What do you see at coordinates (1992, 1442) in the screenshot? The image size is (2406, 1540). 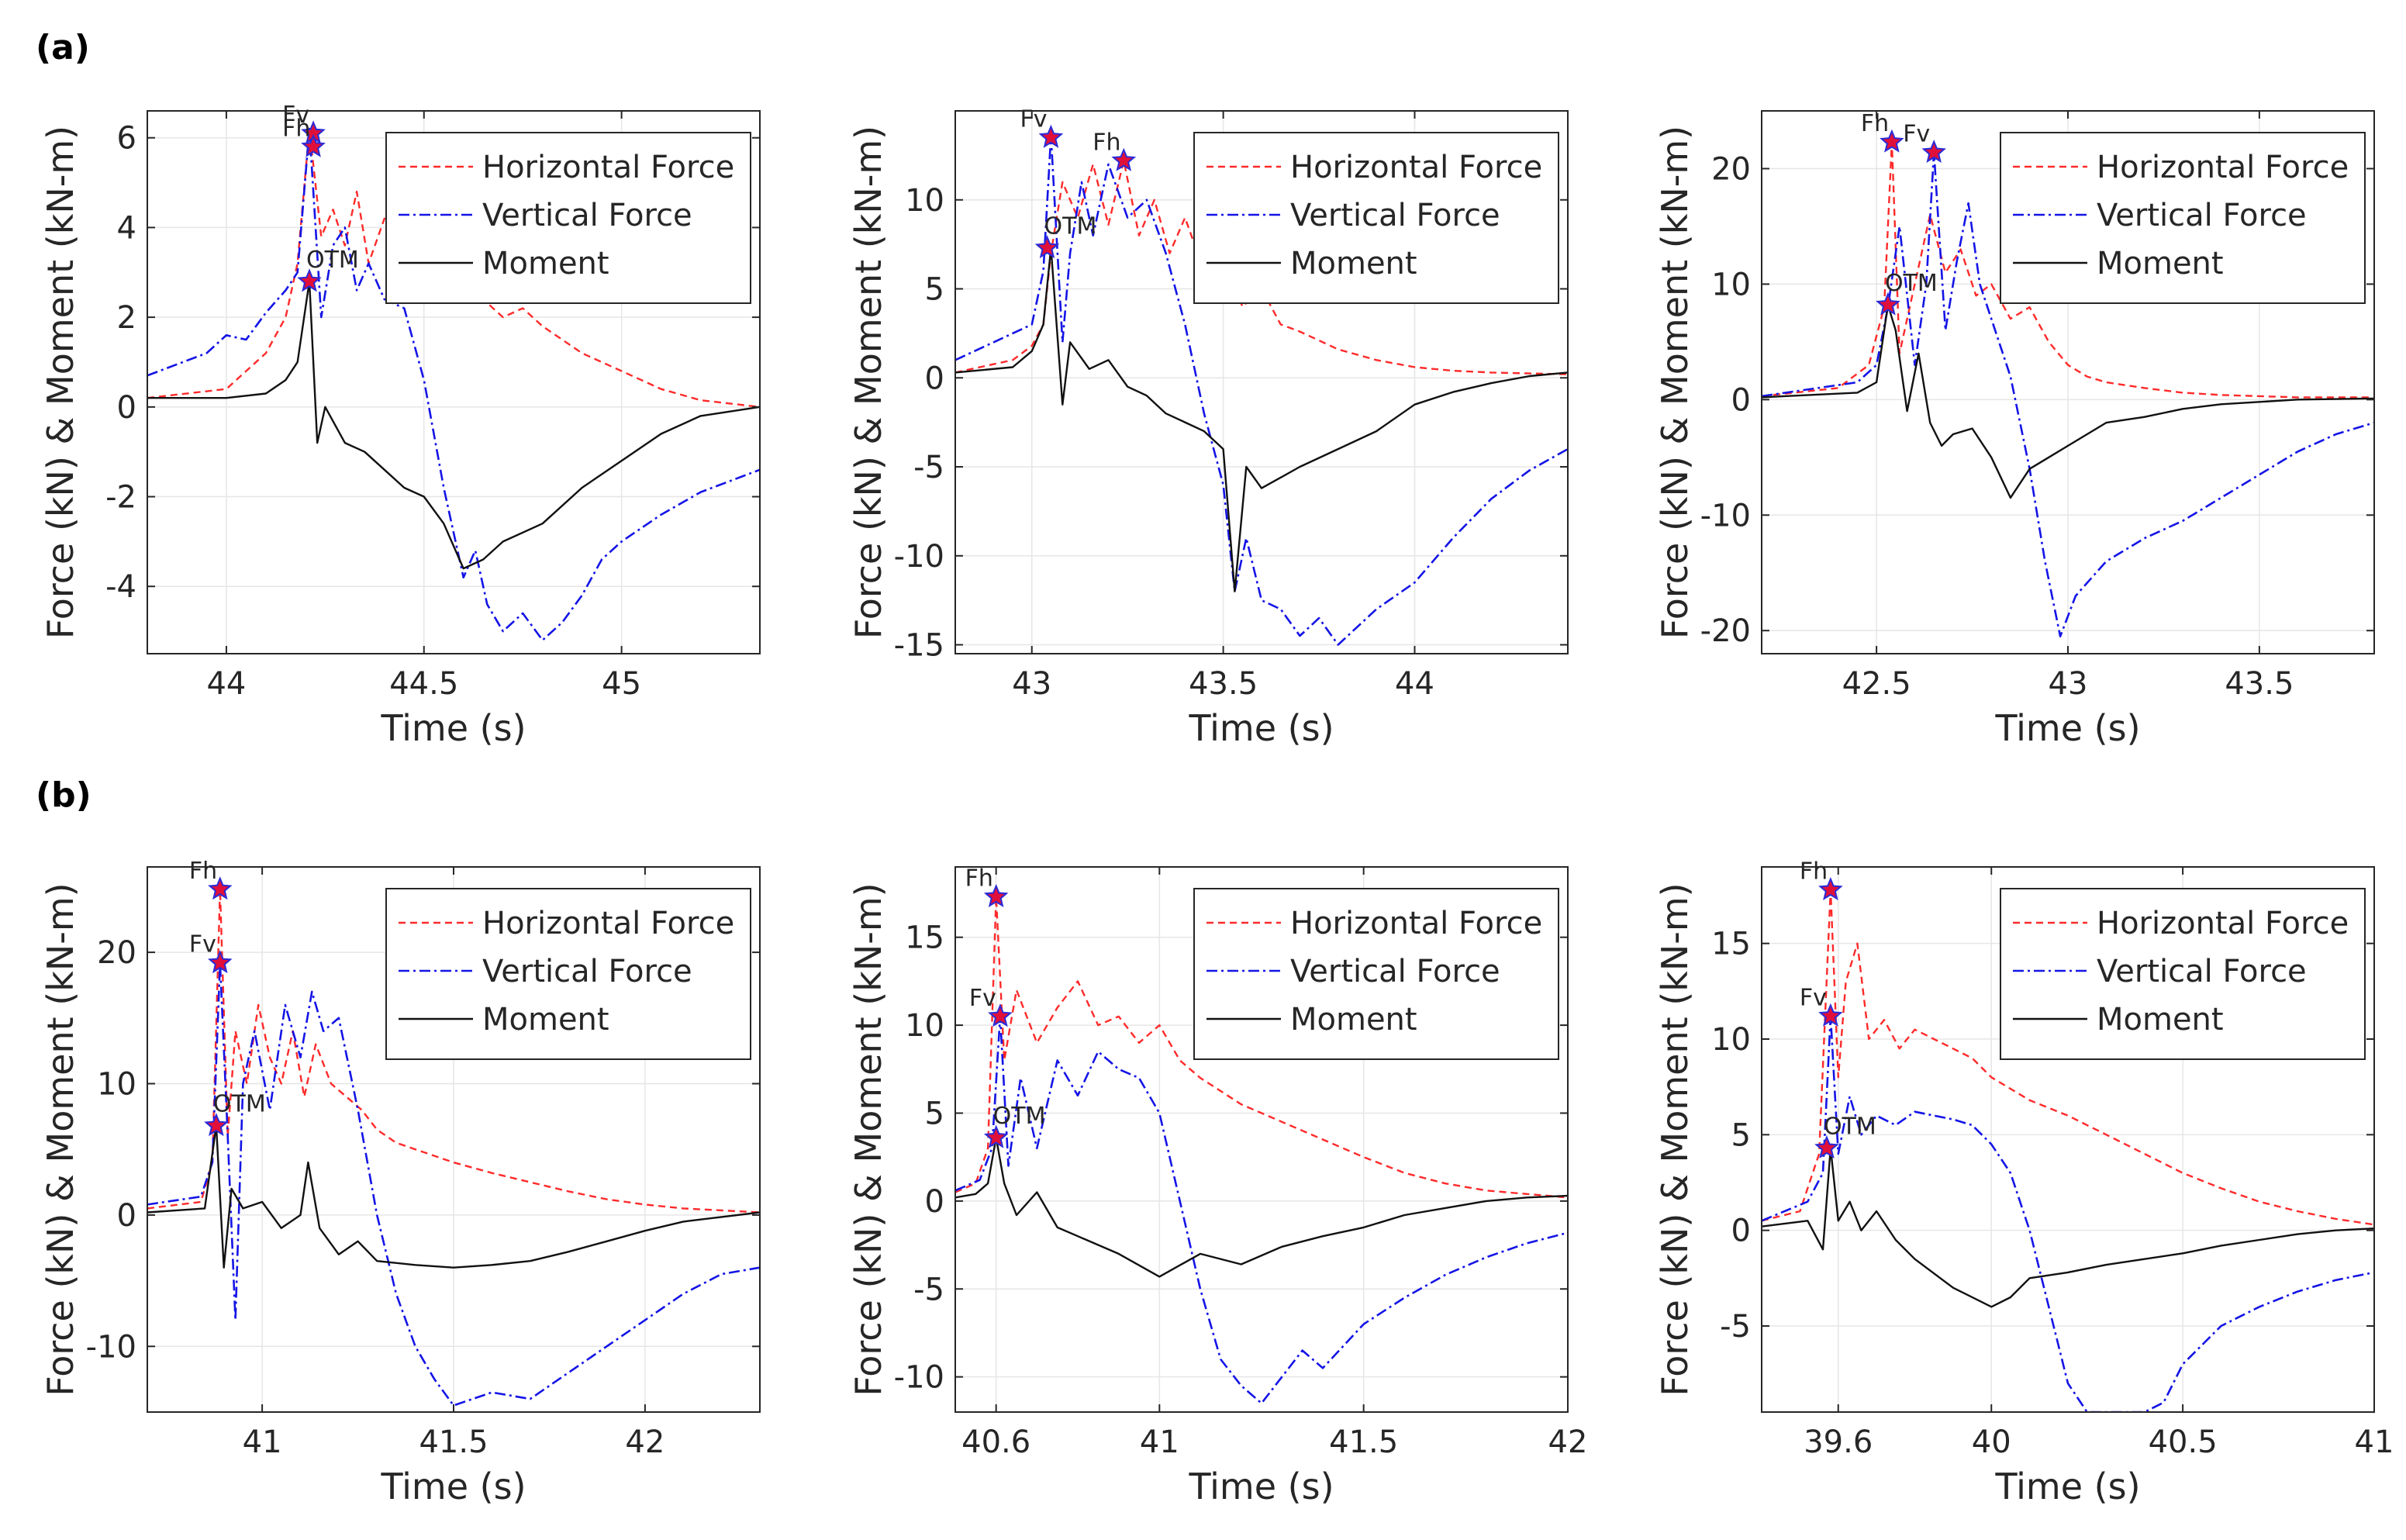 I see `x-tick-label: 40` at bounding box center [1992, 1442].